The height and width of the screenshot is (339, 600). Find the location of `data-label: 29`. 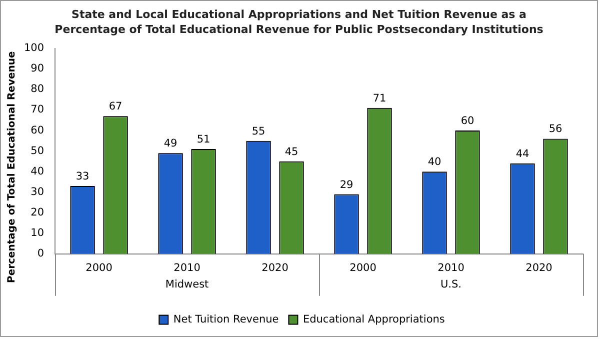

data-label: 29 is located at coordinates (347, 184).